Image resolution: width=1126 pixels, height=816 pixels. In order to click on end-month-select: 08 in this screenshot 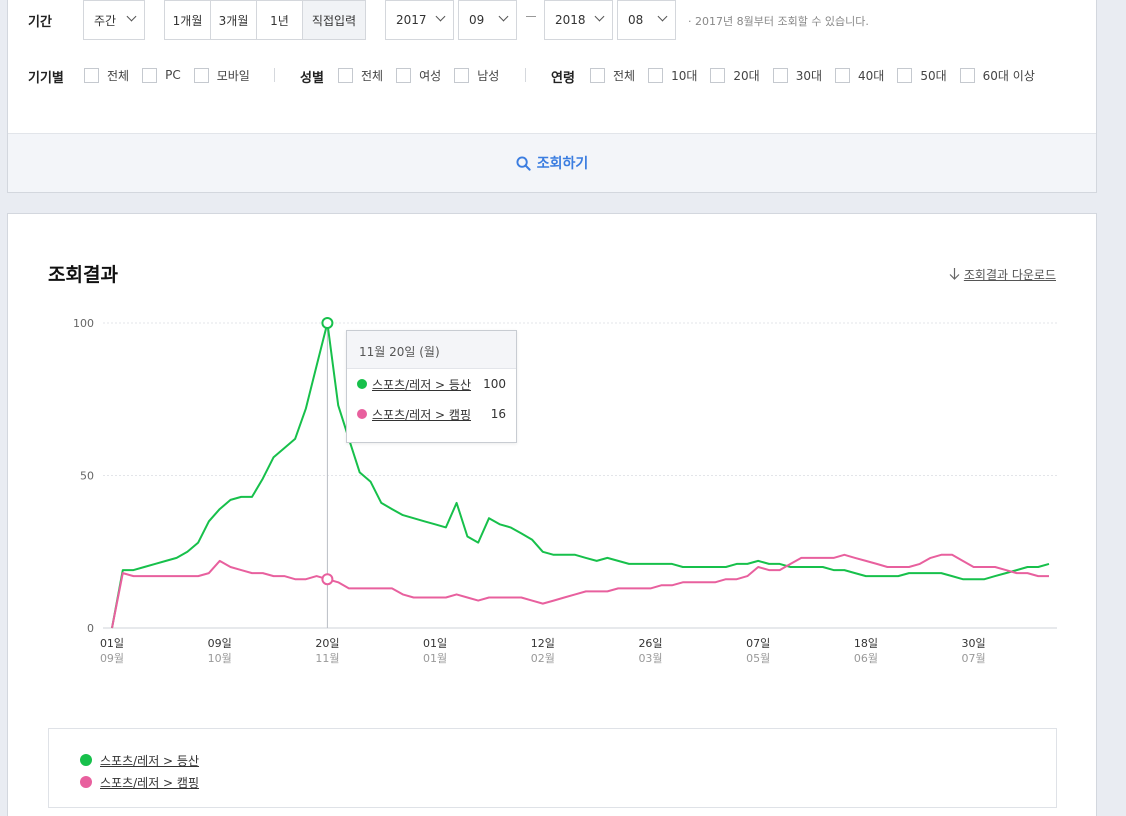, I will do `click(646, 20)`.